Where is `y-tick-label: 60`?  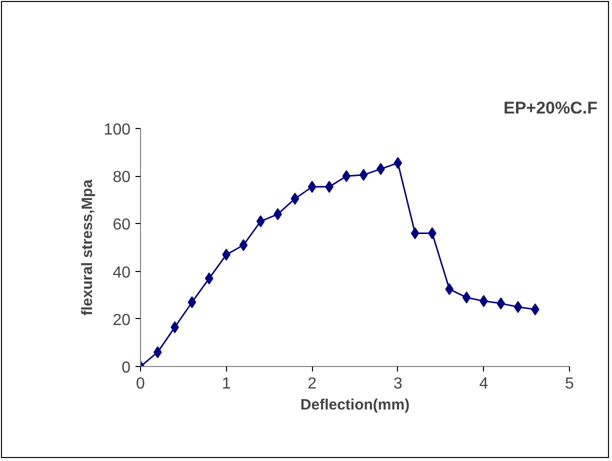 y-tick-label: 60 is located at coordinates (121, 225).